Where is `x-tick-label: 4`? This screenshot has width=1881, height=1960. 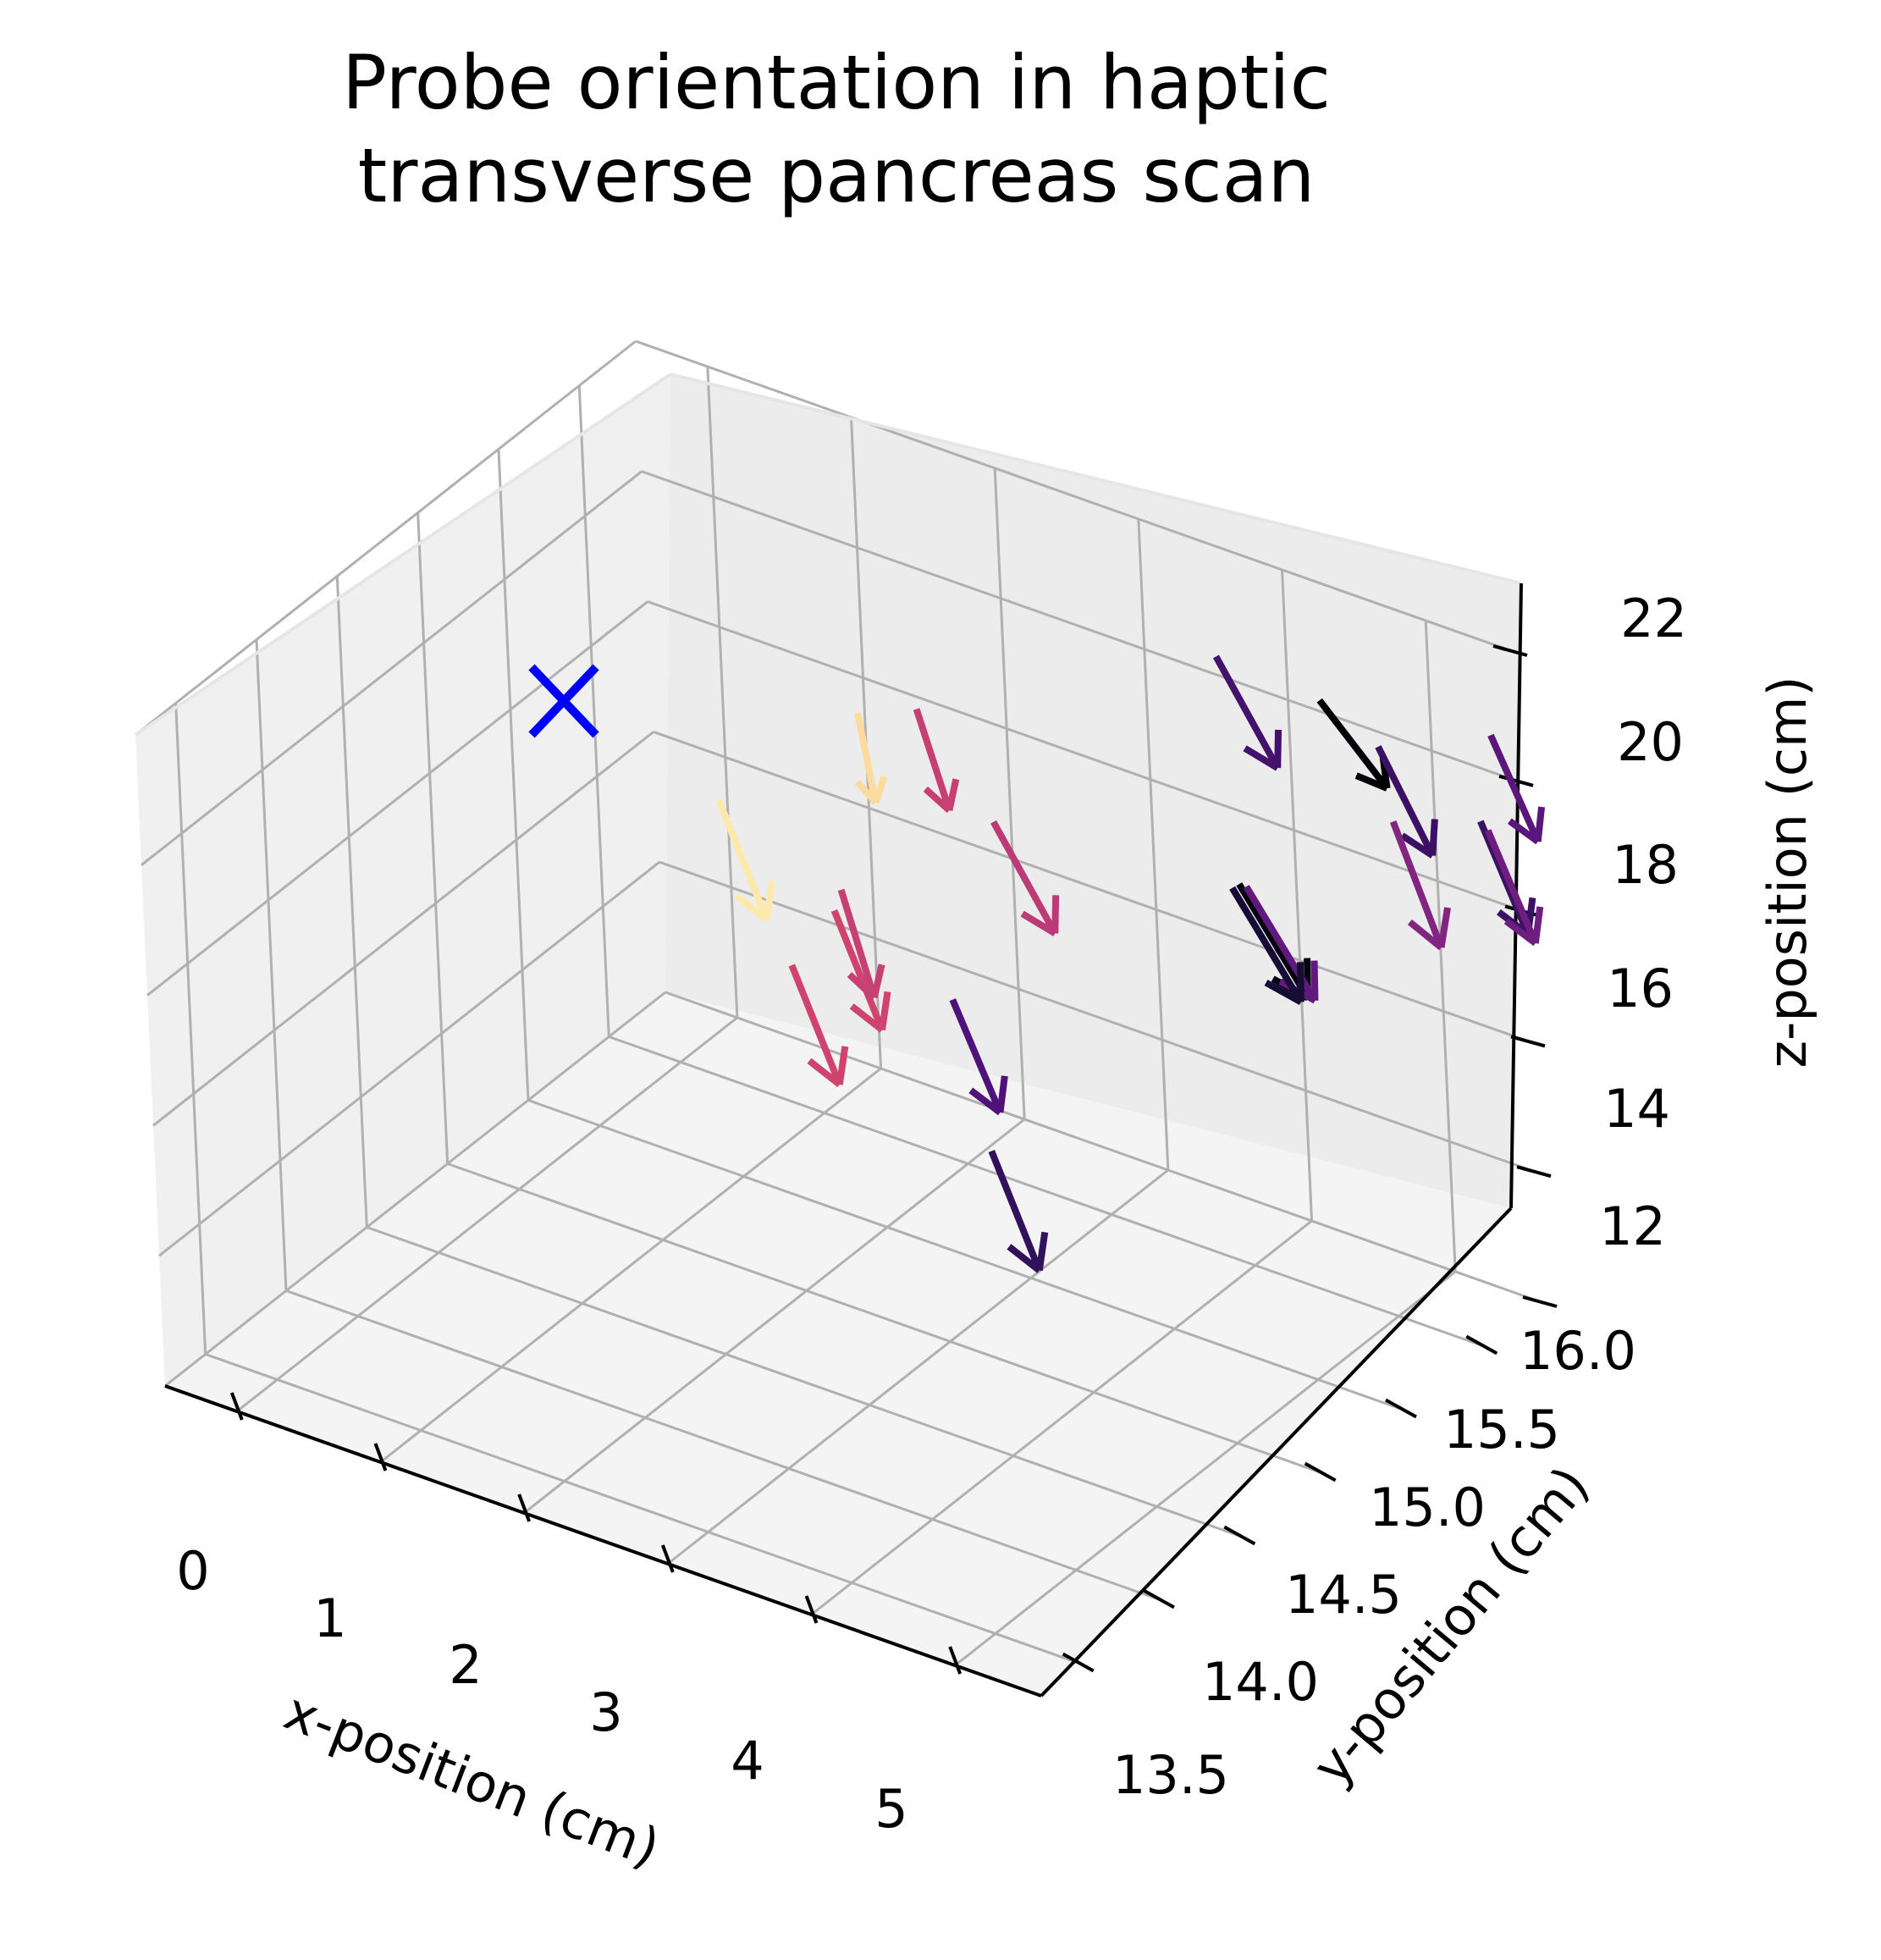
x-tick-label: 4 is located at coordinates (747, 1761).